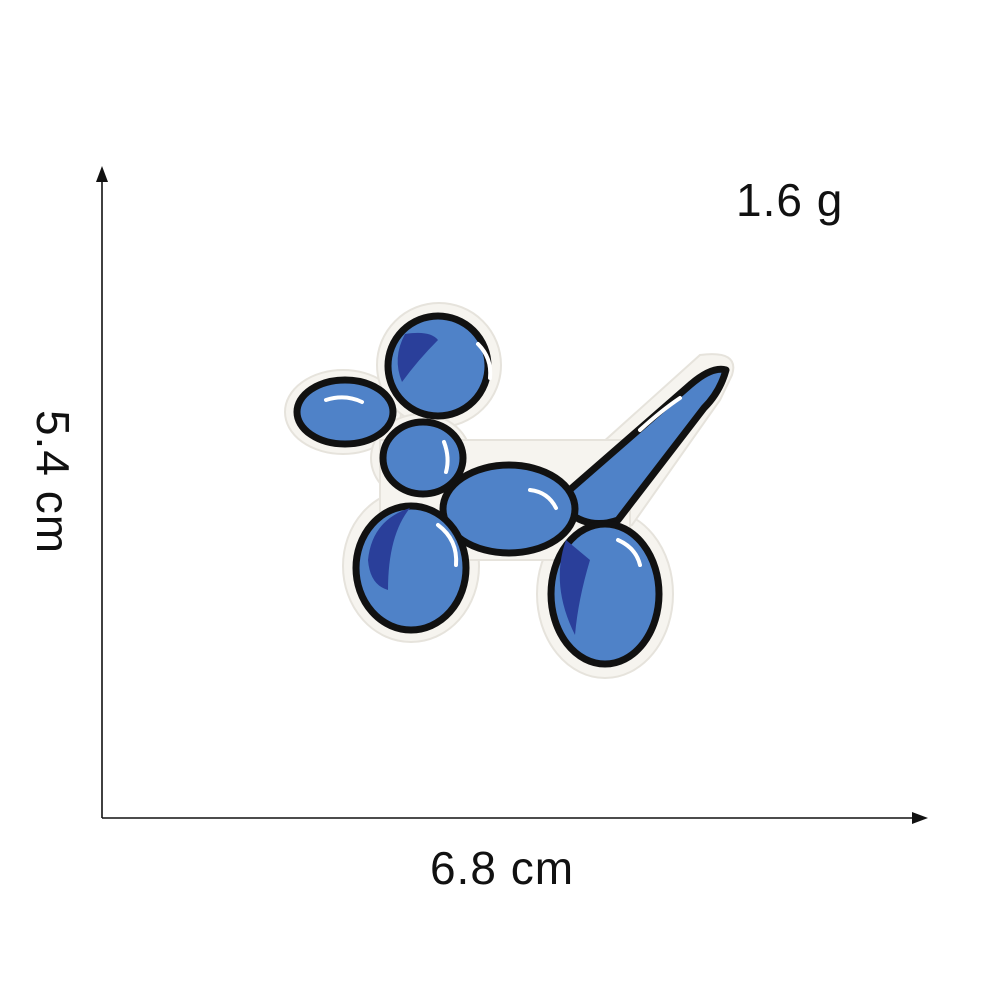  I want to click on height-label: 5.4 cm, so click(53, 482).